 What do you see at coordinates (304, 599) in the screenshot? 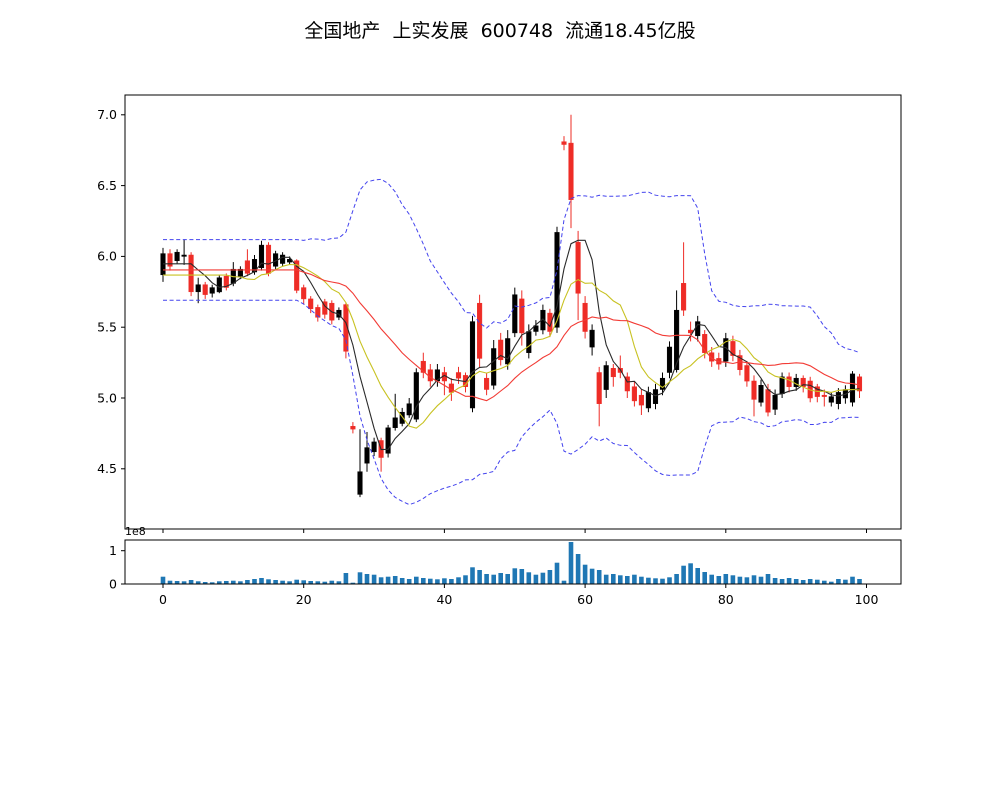
I see `volume-x-tick-label: 20` at bounding box center [304, 599].